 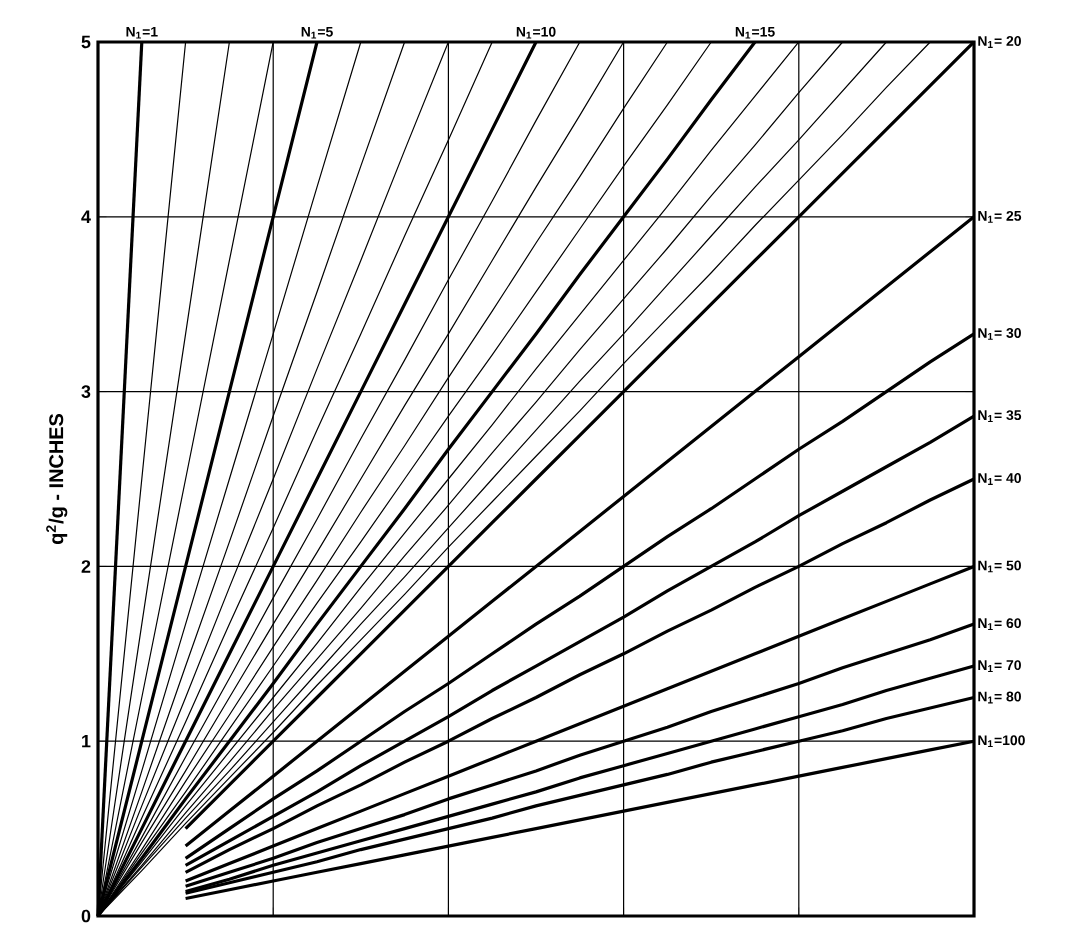 What do you see at coordinates (86, 216) in the screenshot?
I see `y-tick-label: 4` at bounding box center [86, 216].